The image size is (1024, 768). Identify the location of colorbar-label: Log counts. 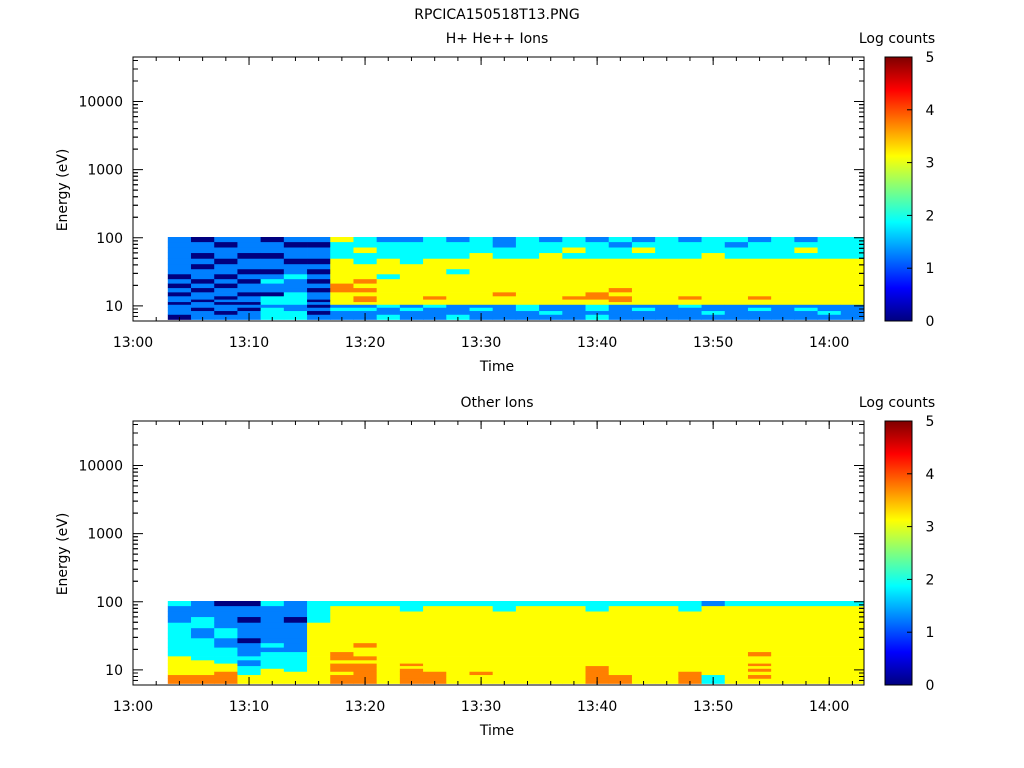
(897, 39).